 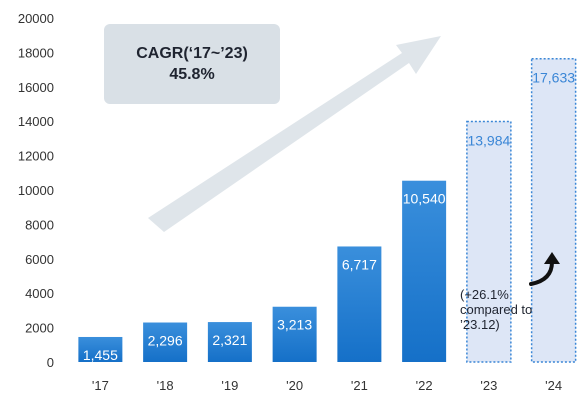 I want to click on x-tick-label: '20, so click(x=294, y=385).